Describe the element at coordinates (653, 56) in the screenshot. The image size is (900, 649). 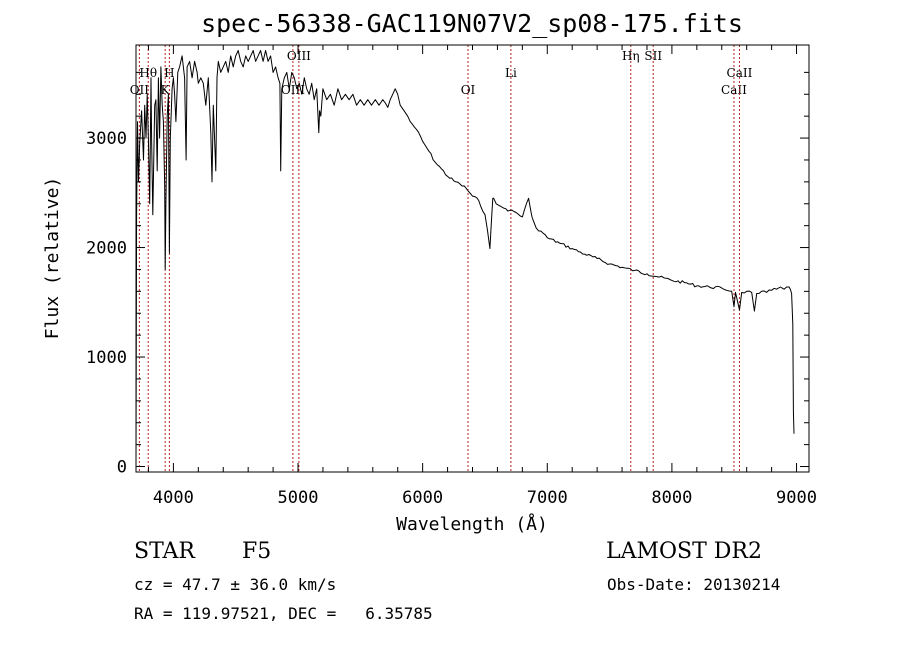
I see `line-marker-label: SII` at that location.